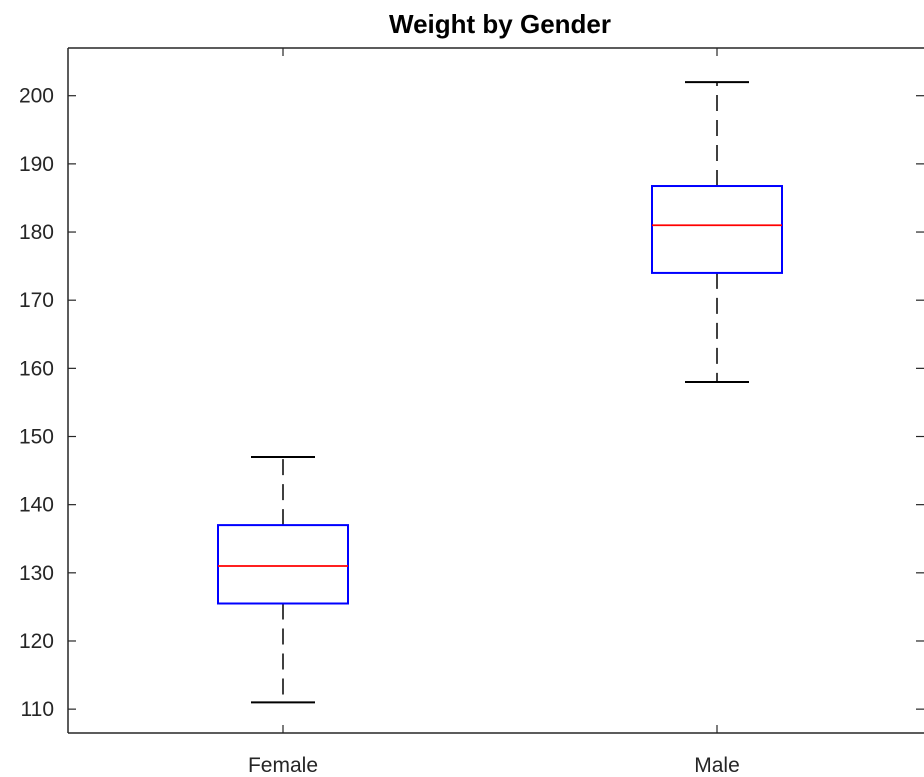  I want to click on y-tick-label: 150, so click(36, 437).